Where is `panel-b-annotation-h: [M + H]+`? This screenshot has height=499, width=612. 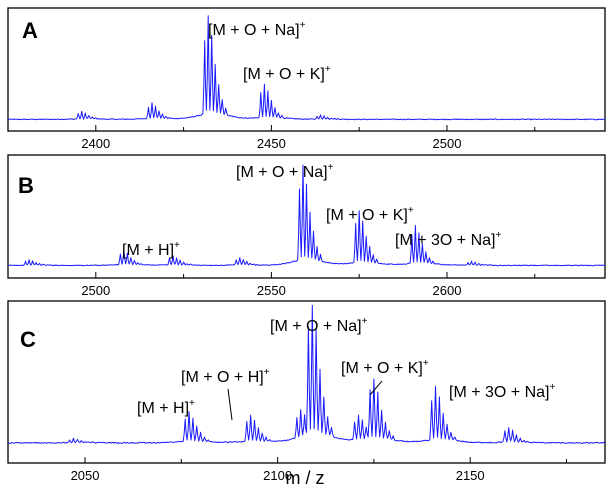
panel-b-annotation-h: [M + H]+ is located at coordinates (151, 249).